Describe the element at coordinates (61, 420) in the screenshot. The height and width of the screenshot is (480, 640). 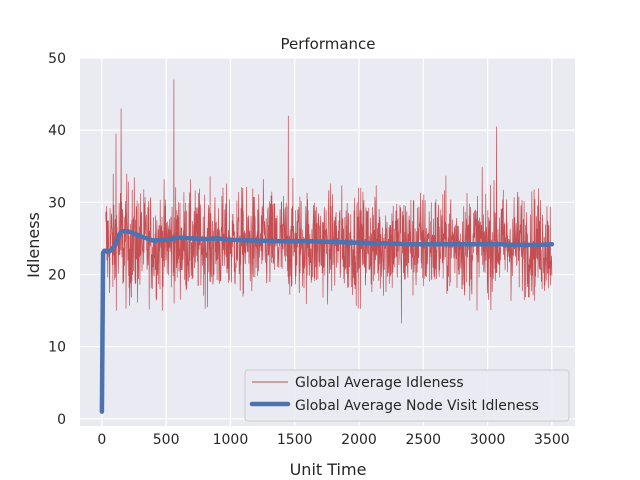
I see `y-tick-label: 0` at that location.